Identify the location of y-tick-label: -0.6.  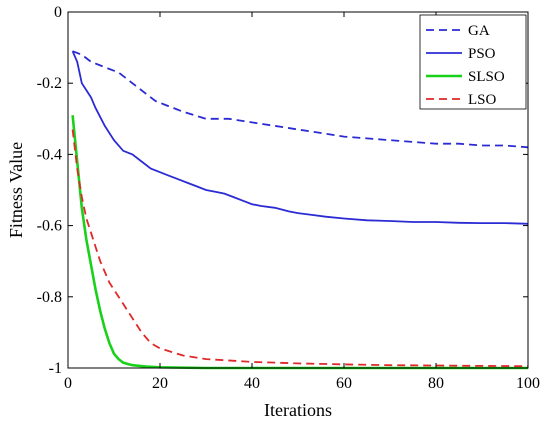
(49, 226).